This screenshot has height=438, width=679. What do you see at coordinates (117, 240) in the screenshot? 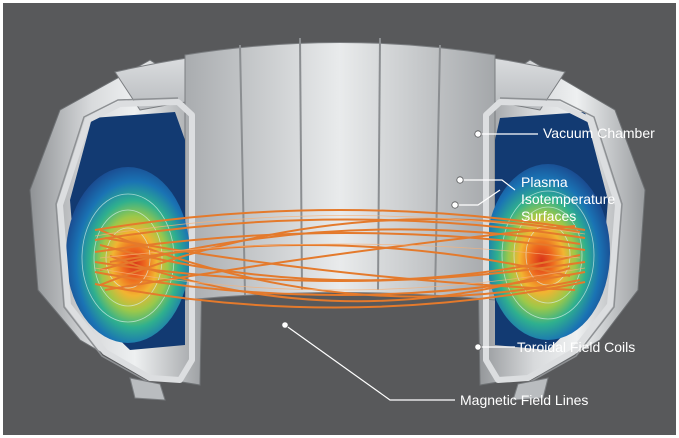
I see `toroidal-field-coil-left-edge` at bounding box center [117, 240].